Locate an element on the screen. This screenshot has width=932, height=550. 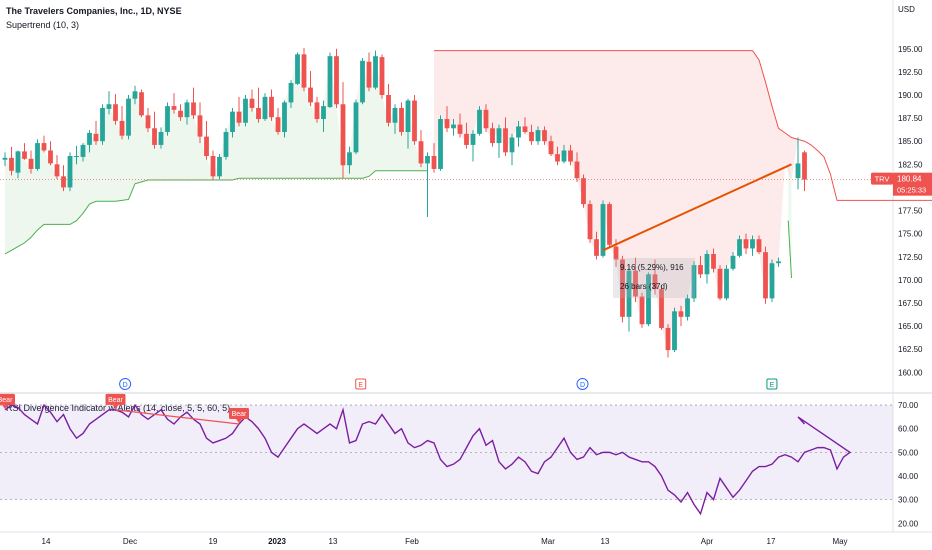
price-tick-label: 170.00 is located at coordinates (910, 280).